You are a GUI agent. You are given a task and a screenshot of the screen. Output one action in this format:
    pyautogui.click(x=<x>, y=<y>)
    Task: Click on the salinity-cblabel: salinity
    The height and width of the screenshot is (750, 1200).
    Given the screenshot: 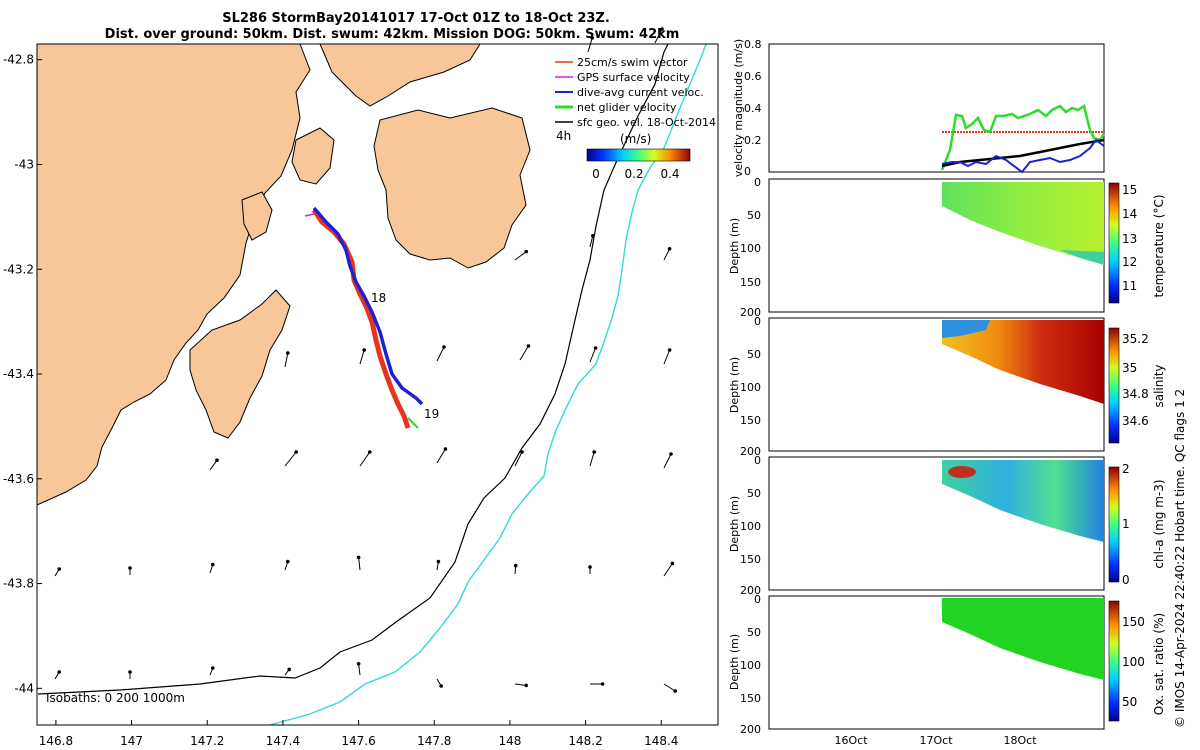 What is the action you would take?
    pyautogui.click(x=1159, y=385)
    